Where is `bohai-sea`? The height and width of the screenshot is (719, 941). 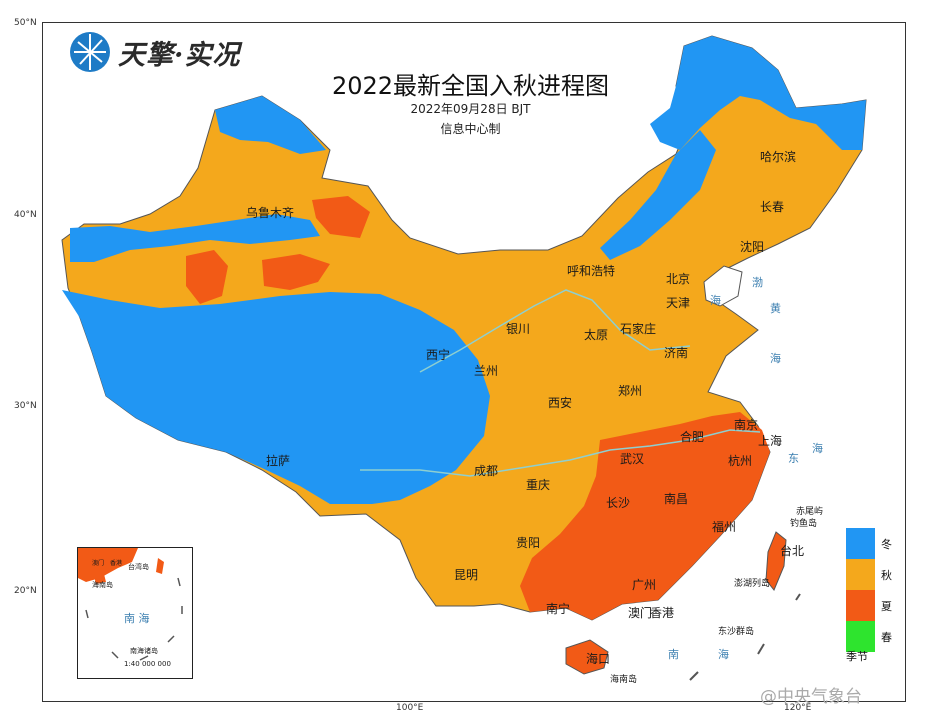 bohai-sea is located at coordinates (723, 286).